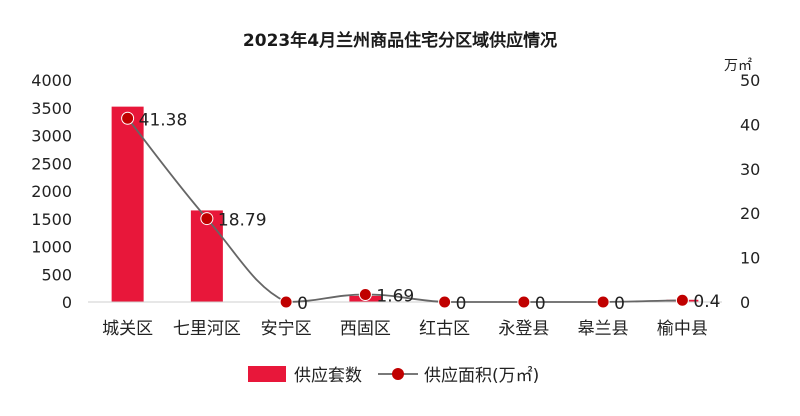 This screenshot has height=416, width=800. Describe the element at coordinates (750, 191) in the screenshot. I see `right-axis: 0 10 20 30 40 50` at that location.